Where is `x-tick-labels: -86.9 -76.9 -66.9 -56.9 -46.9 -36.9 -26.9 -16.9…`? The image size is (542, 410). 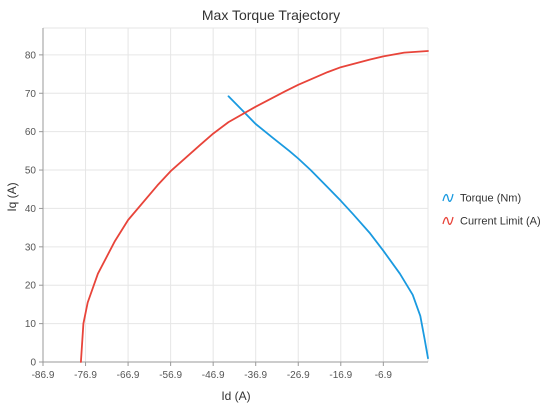
x-tick-labels: -86.9 -76.9 -66.9 -56.9 -46.9 -36.9 -26.9 -16.9… is located at coordinates (212, 375).